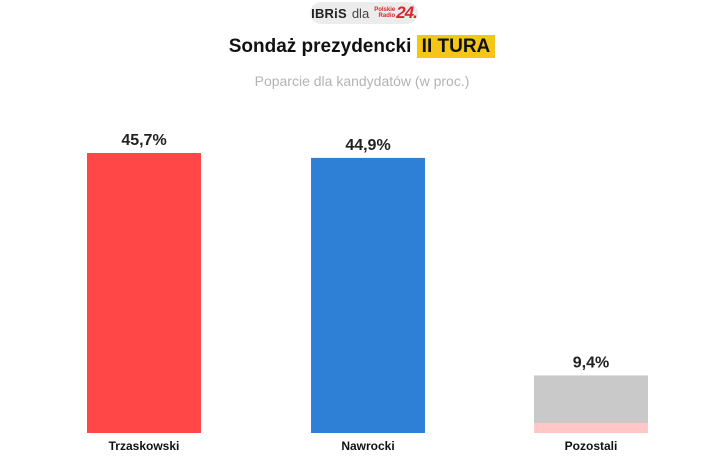 The width and height of the screenshot is (724, 465). Describe the element at coordinates (360, 13) in the screenshot. I see `source-connector: dla` at that location.